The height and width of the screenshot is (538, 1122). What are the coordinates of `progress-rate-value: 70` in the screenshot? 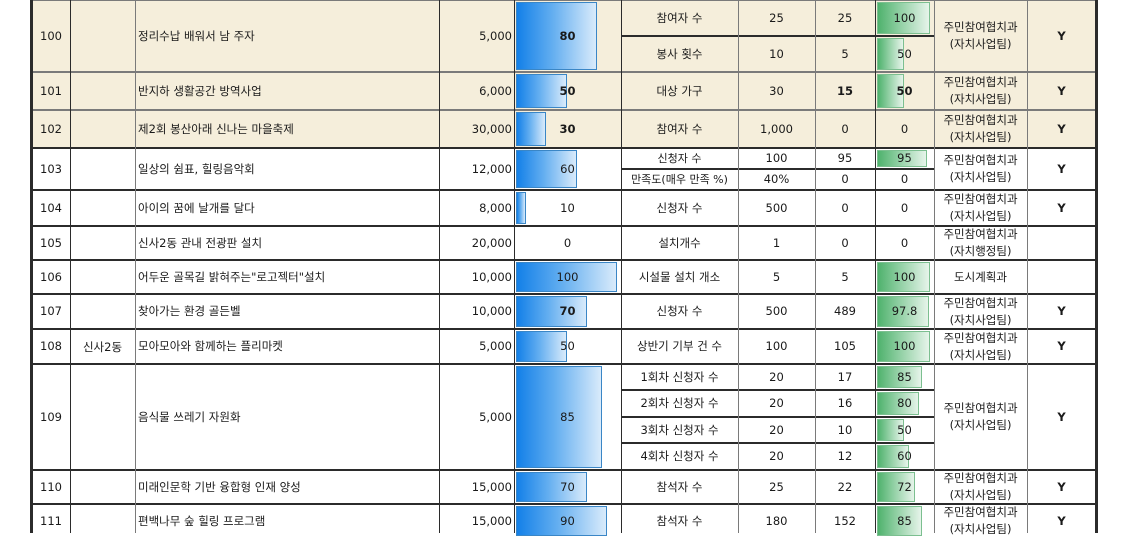 It's located at (567, 486).